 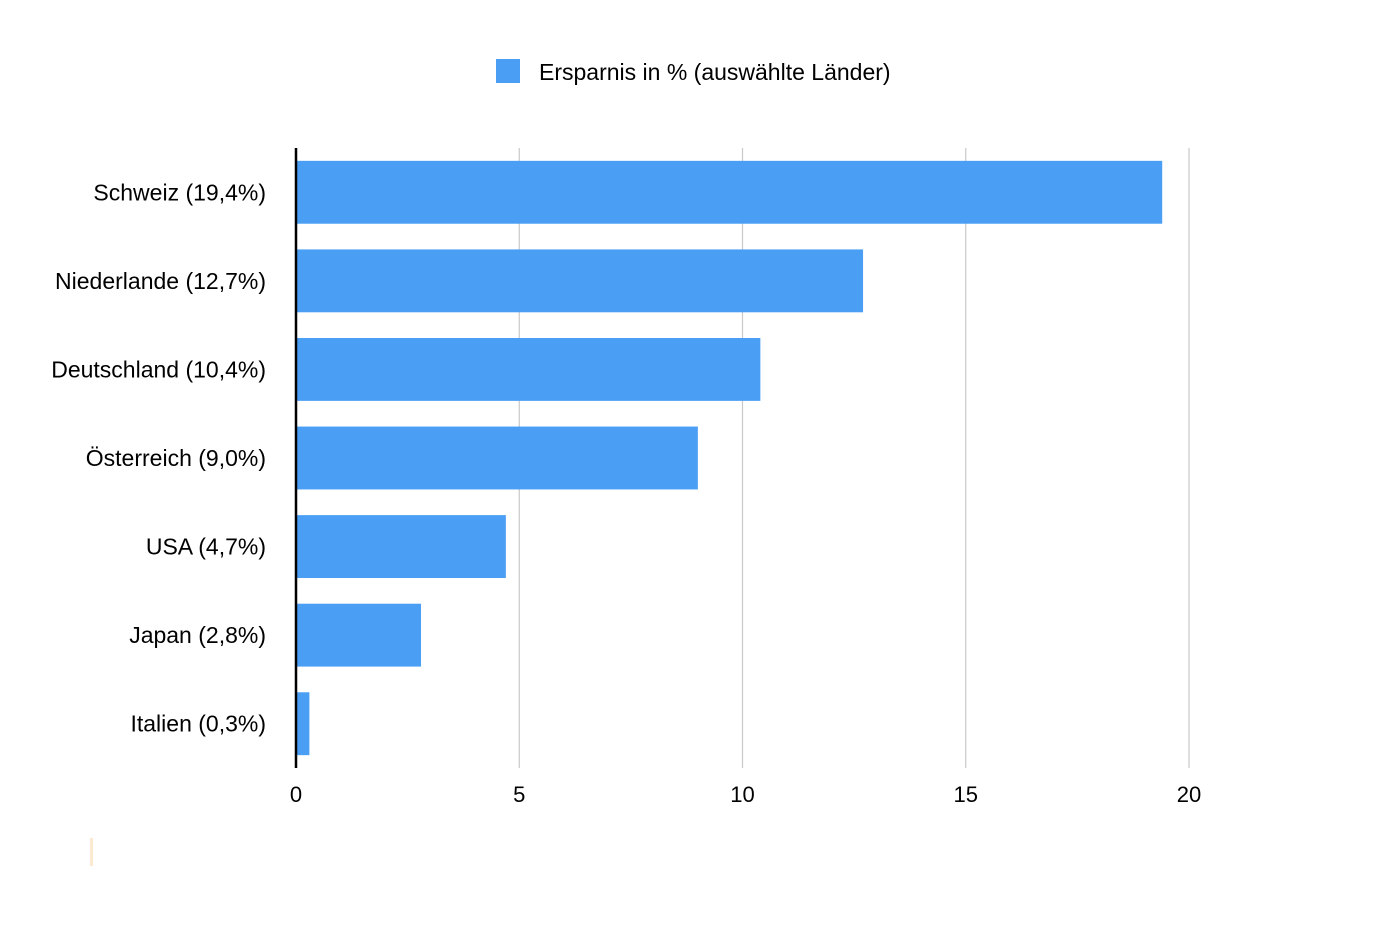 I want to click on x-tick-label: 5, so click(x=519, y=794).